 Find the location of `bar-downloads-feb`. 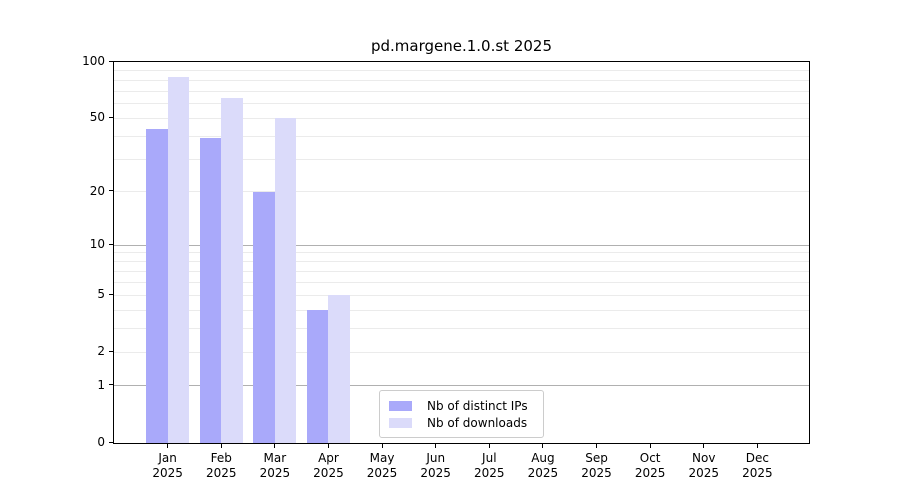

bar-downloads-feb is located at coordinates (232, 270).